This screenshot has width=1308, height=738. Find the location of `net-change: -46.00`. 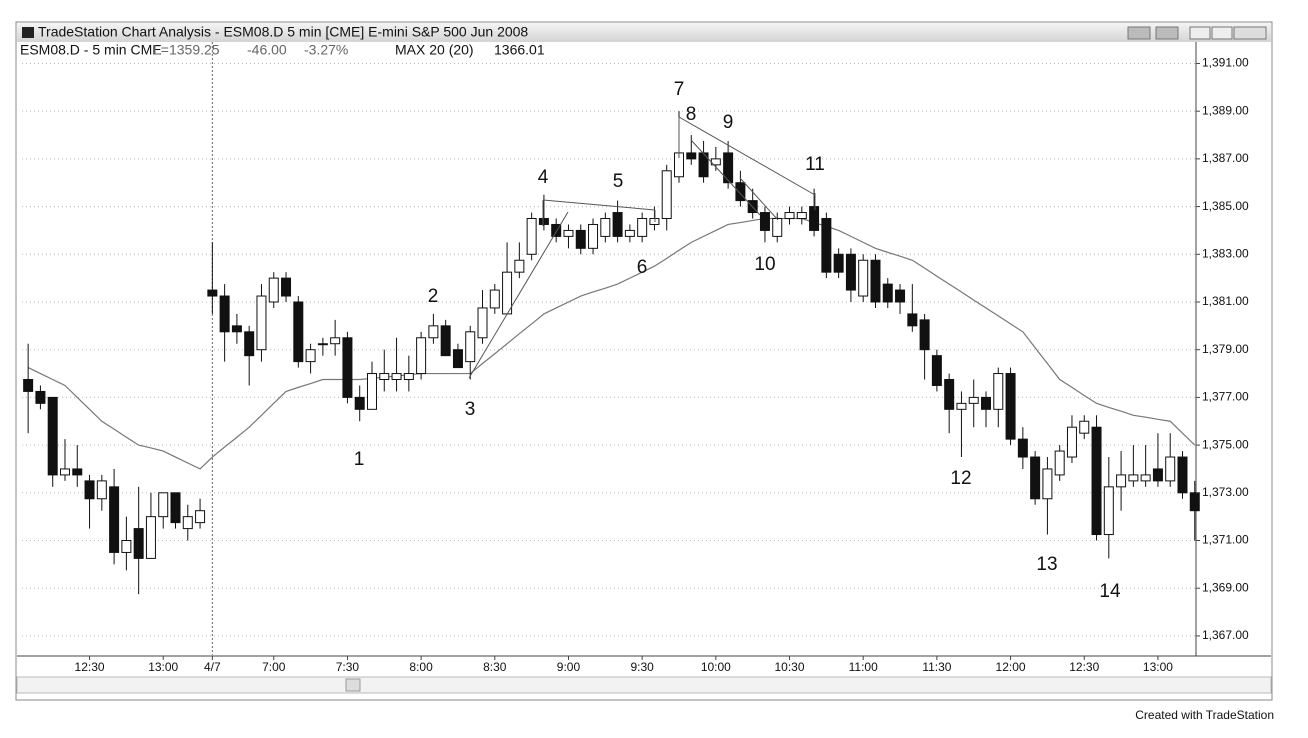

net-change: -46.00 is located at coordinates (267, 50).